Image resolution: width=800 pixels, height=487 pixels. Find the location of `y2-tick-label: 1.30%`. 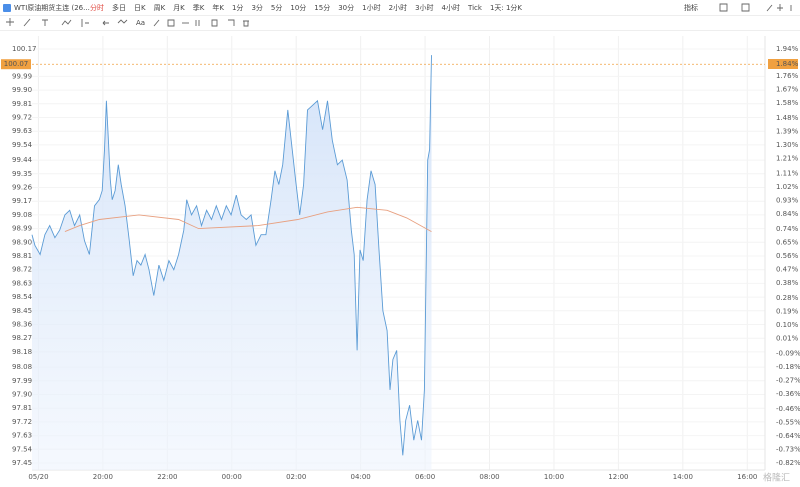

y2-tick-label: 1.30% is located at coordinates (787, 145).